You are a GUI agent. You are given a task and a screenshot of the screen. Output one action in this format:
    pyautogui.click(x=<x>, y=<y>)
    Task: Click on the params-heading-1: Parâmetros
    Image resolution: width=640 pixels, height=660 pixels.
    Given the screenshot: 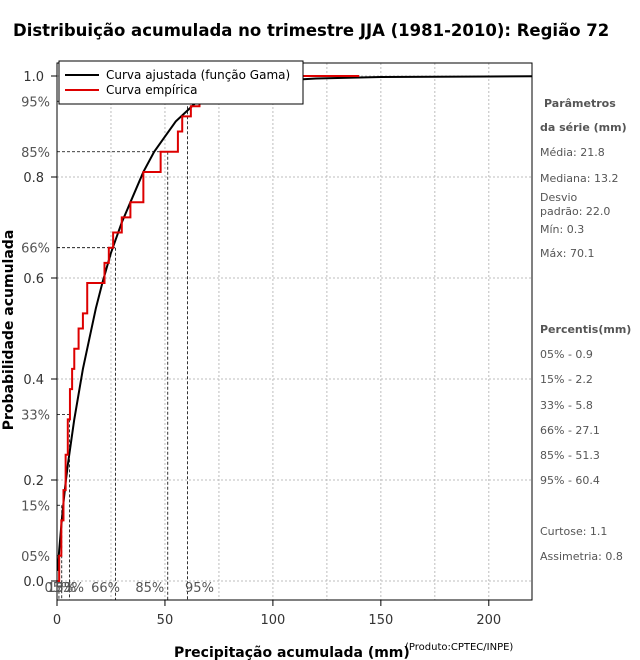 What is the action you would take?
    pyautogui.click(x=580, y=103)
    